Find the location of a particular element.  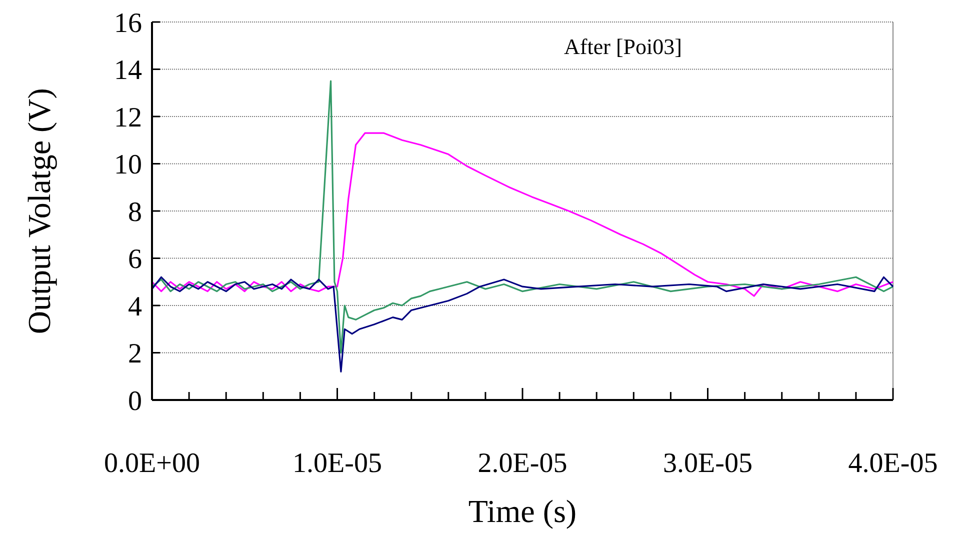

x-tick-label: 3.0E-05 is located at coordinates (707, 463).